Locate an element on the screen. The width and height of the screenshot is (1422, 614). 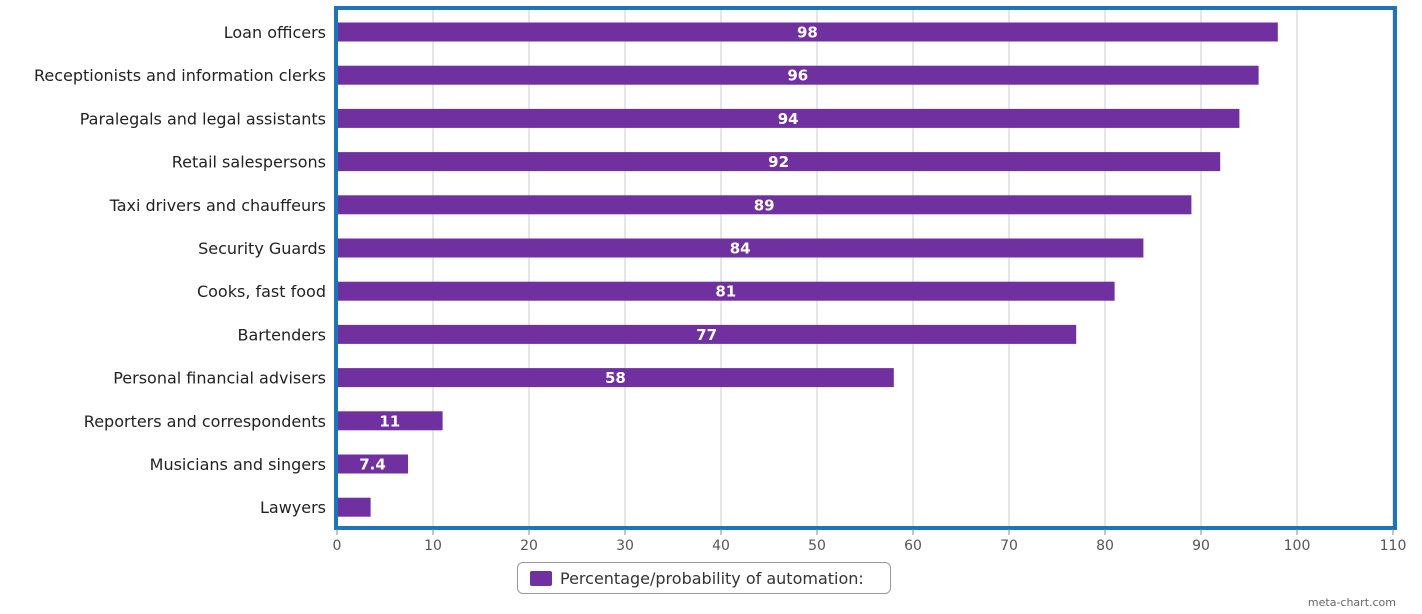
chart-legend: Percentage/probability of automation: is located at coordinates (704, 578).